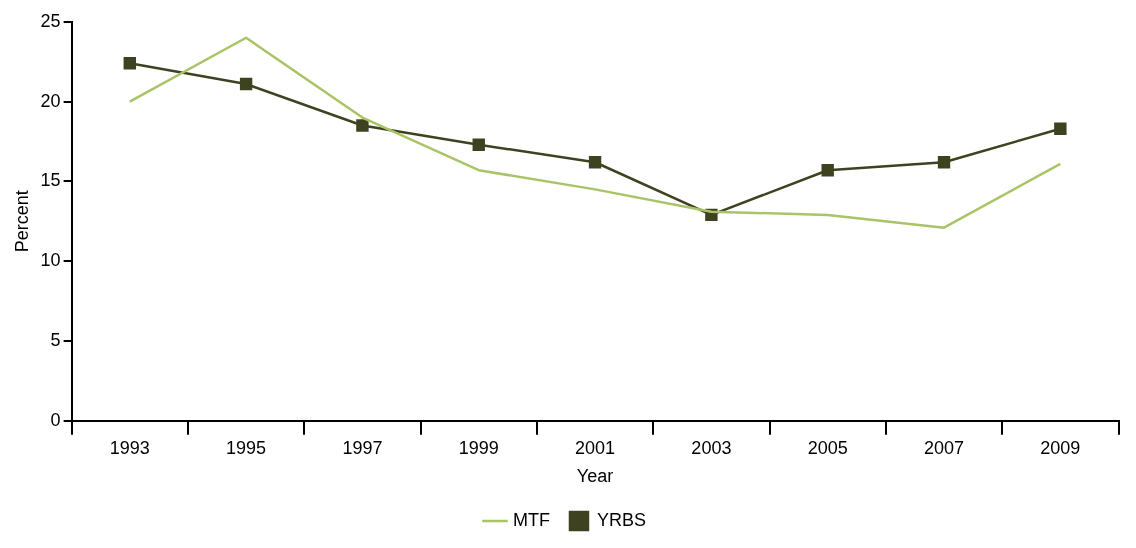 Image resolution: width=1136 pixels, height=548 pixels. Describe the element at coordinates (21, 221) in the screenshot. I see `y-axis-title: Percent` at that location.